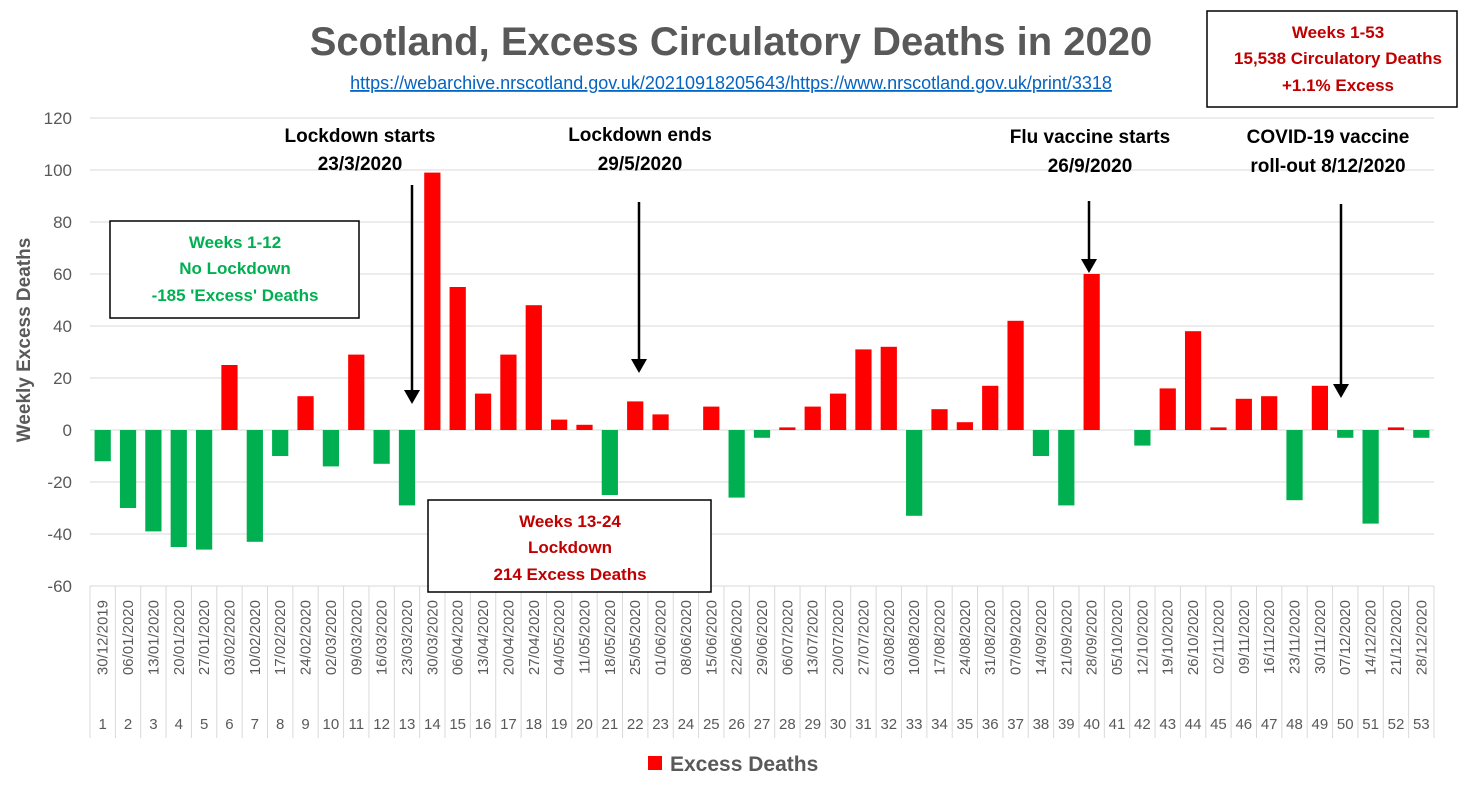  What do you see at coordinates (128, 724) in the screenshot?
I see `week-number-label: 2` at bounding box center [128, 724].